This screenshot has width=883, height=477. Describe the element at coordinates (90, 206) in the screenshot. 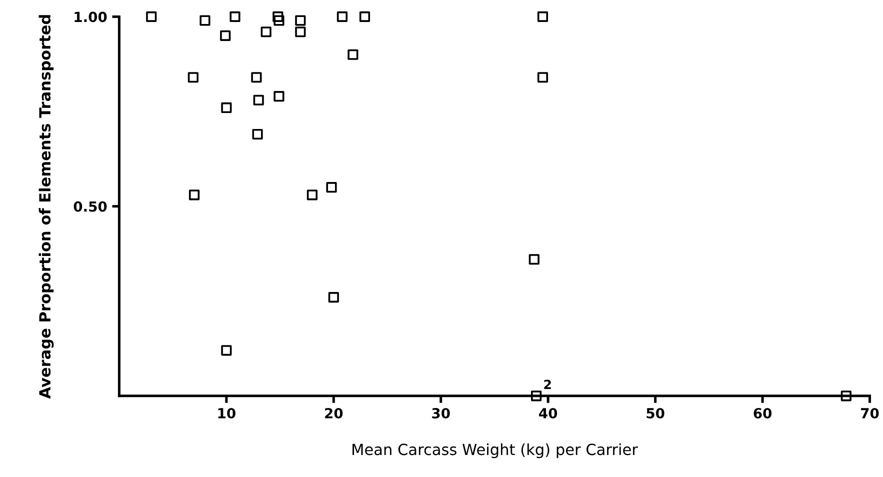

I see `y-tick-label: 0.50` at that location.